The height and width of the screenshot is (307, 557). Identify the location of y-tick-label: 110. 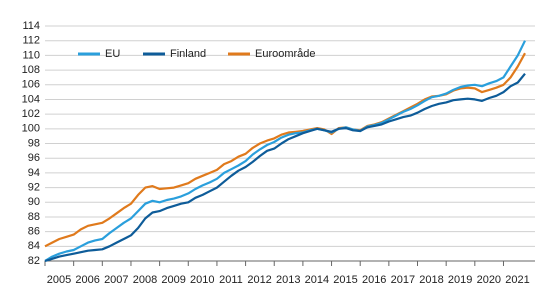
(31, 55).